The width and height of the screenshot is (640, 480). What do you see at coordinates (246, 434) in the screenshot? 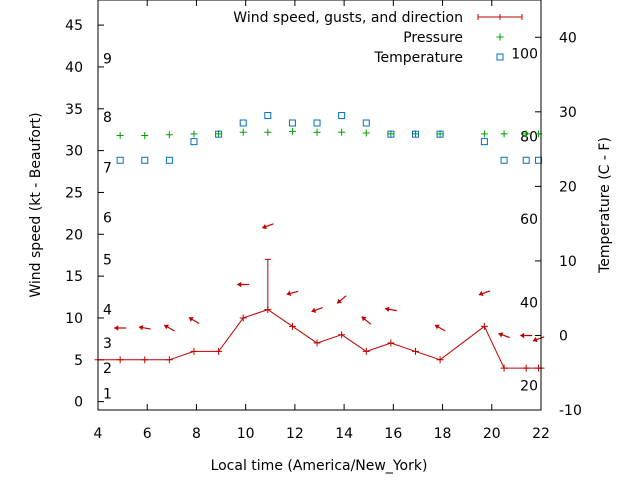
I see `x-tick-label: 10` at bounding box center [246, 434].